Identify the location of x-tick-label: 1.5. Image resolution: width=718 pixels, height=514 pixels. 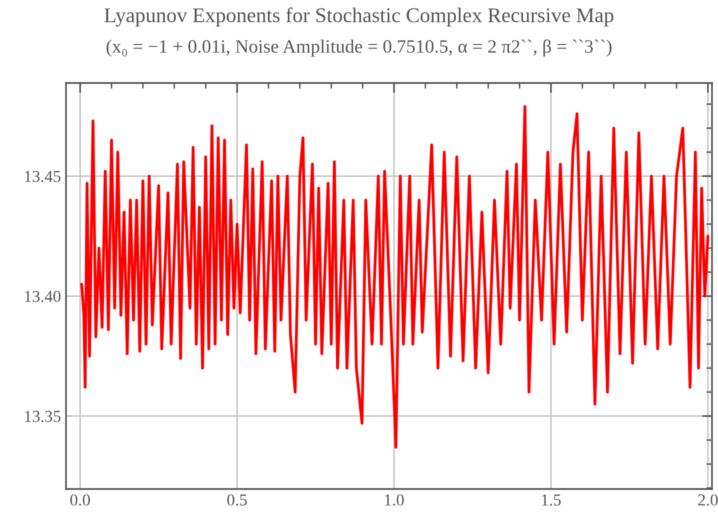
(551, 500).